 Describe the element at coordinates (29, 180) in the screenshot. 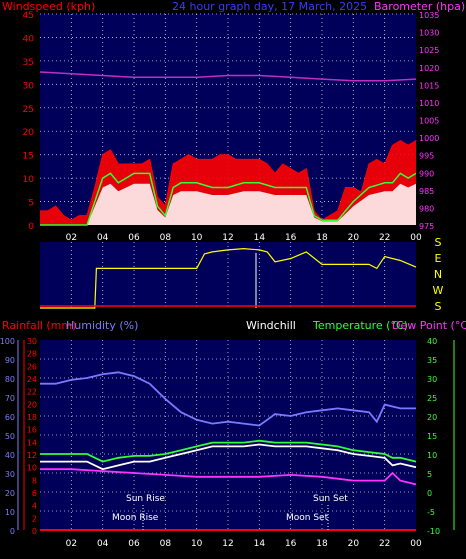

I see `windspeed-tick-label: 10` at that location.